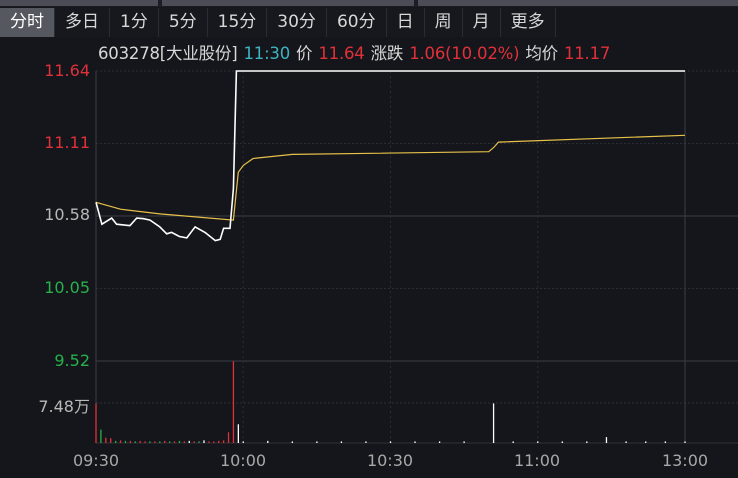 This screenshot has height=478, width=738. I want to click on tab-7: 日, so click(406, 22).